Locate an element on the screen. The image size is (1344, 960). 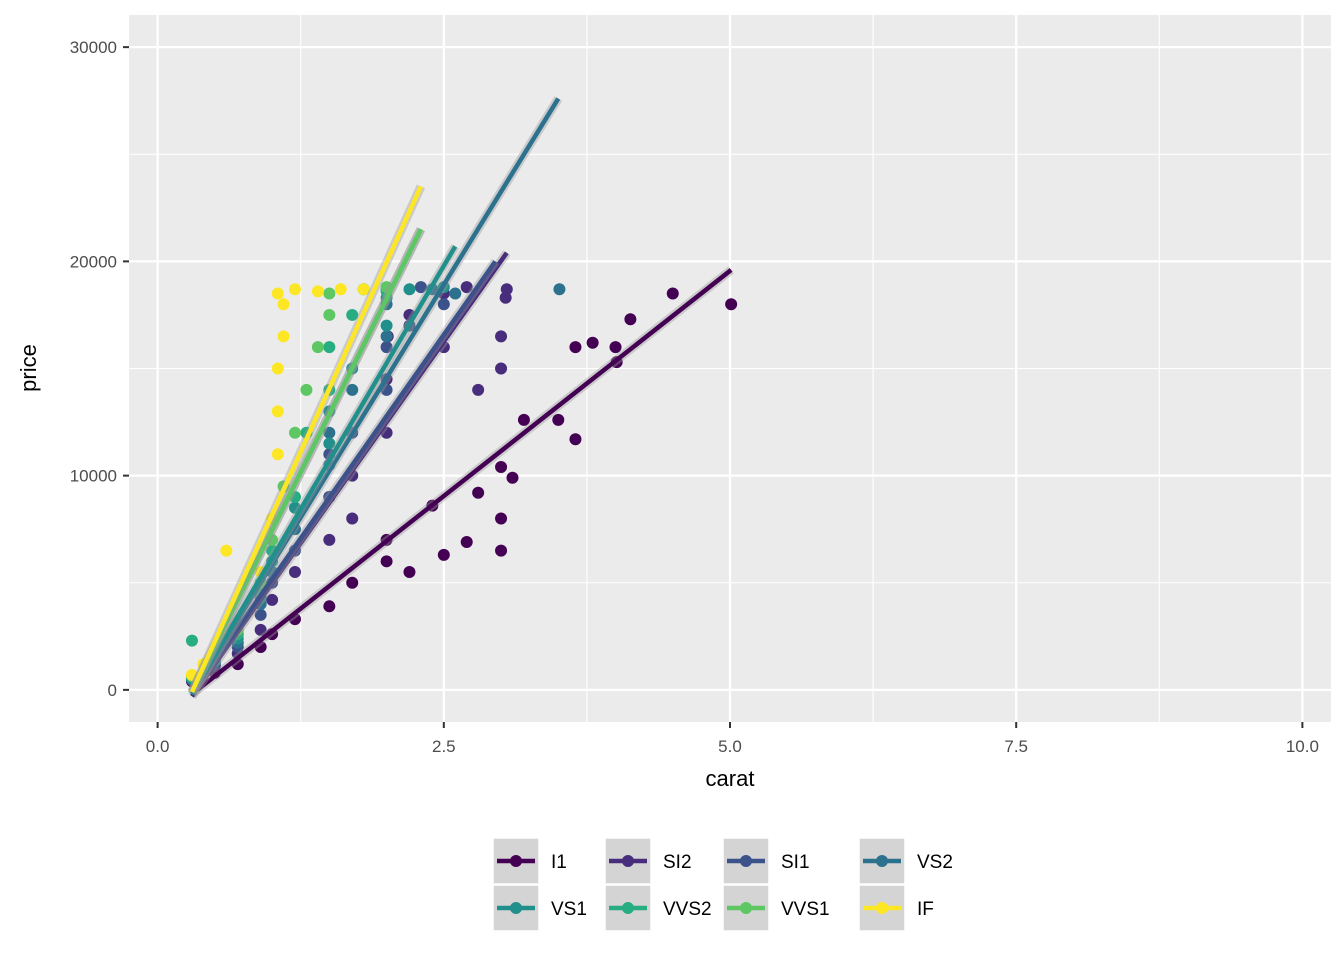
x-tick-label: 7.5 is located at coordinates (1016, 746).